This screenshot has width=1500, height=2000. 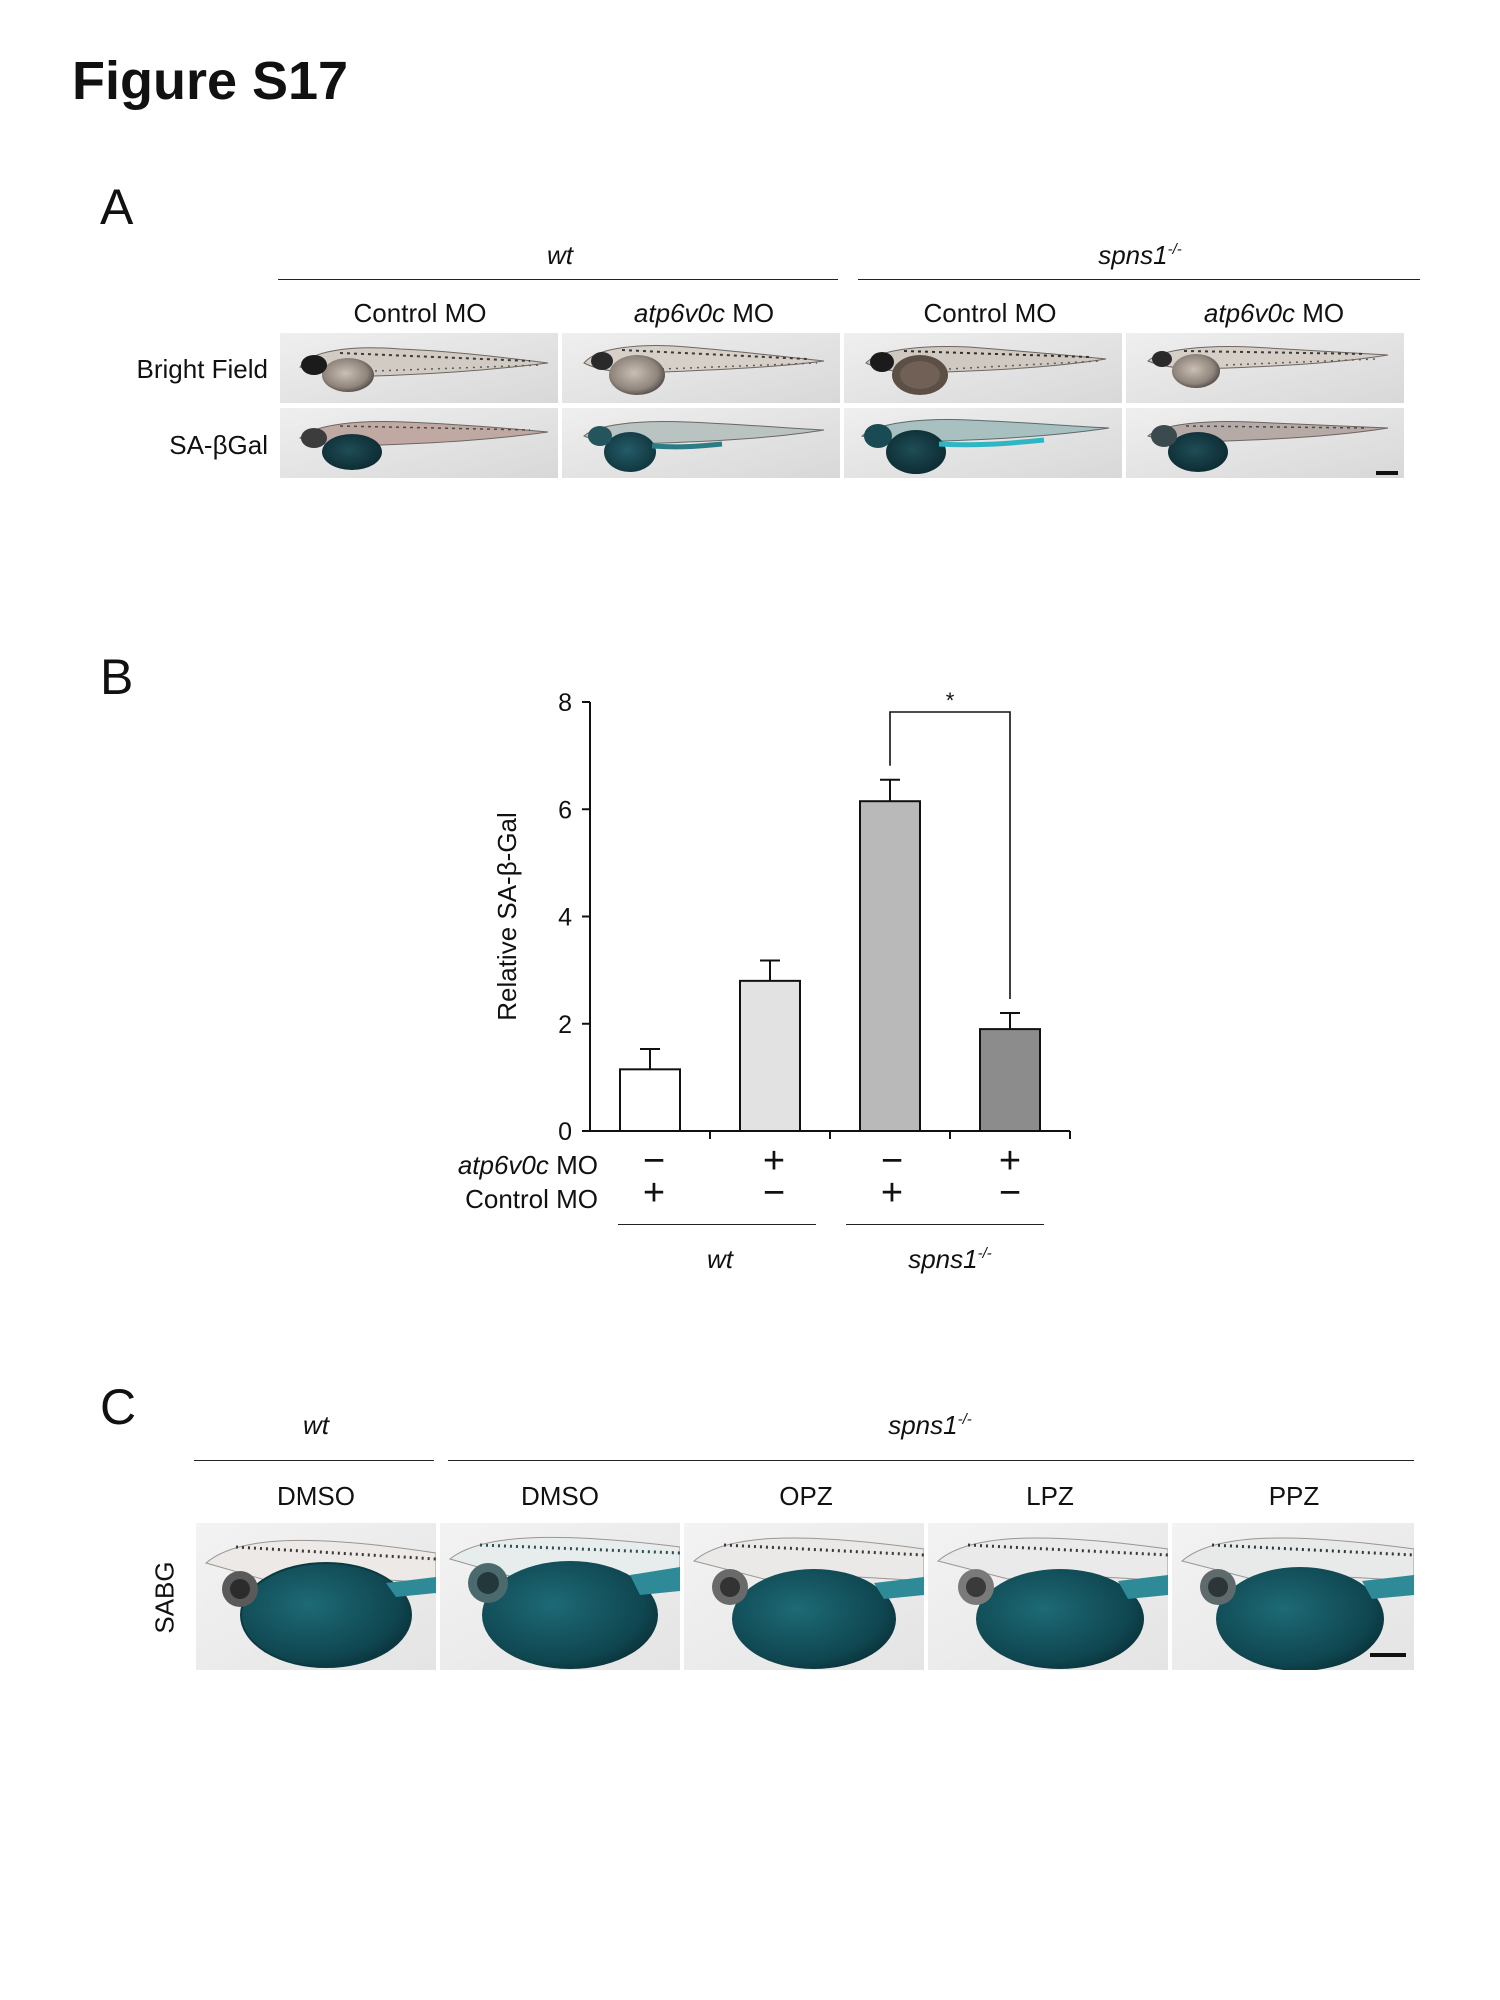 What do you see at coordinates (1293, 1596) in the screenshot?
I see `panel-c-spns1-ppz-image` at bounding box center [1293, 1596].